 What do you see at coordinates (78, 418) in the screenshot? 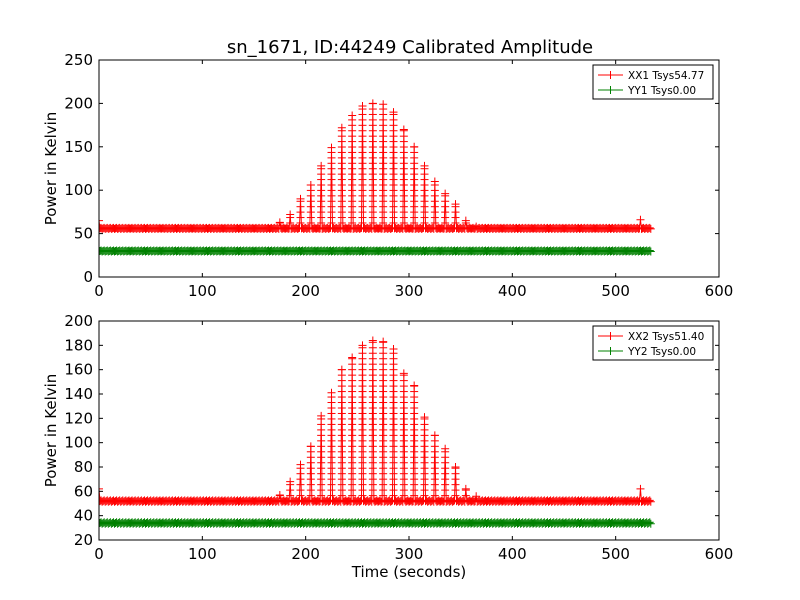
I see `y-tick-label: 120` at bounding box center [78, 418].